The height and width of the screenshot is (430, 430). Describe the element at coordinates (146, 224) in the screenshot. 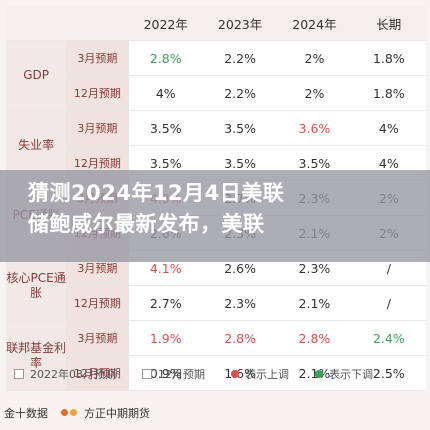

I see `headline-line-2: 储鲍威尔最新发布，美联` at that location.